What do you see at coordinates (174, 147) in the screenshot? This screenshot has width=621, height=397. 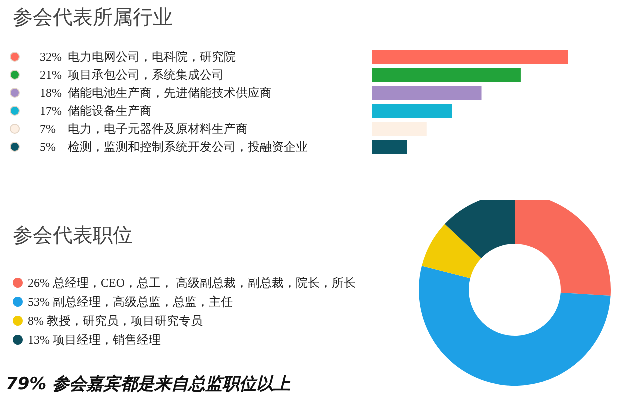 I see `y-tick-label: 5% 检测，监测和控制系统开发公司，投融资企业` at bounding box center [174, 147].